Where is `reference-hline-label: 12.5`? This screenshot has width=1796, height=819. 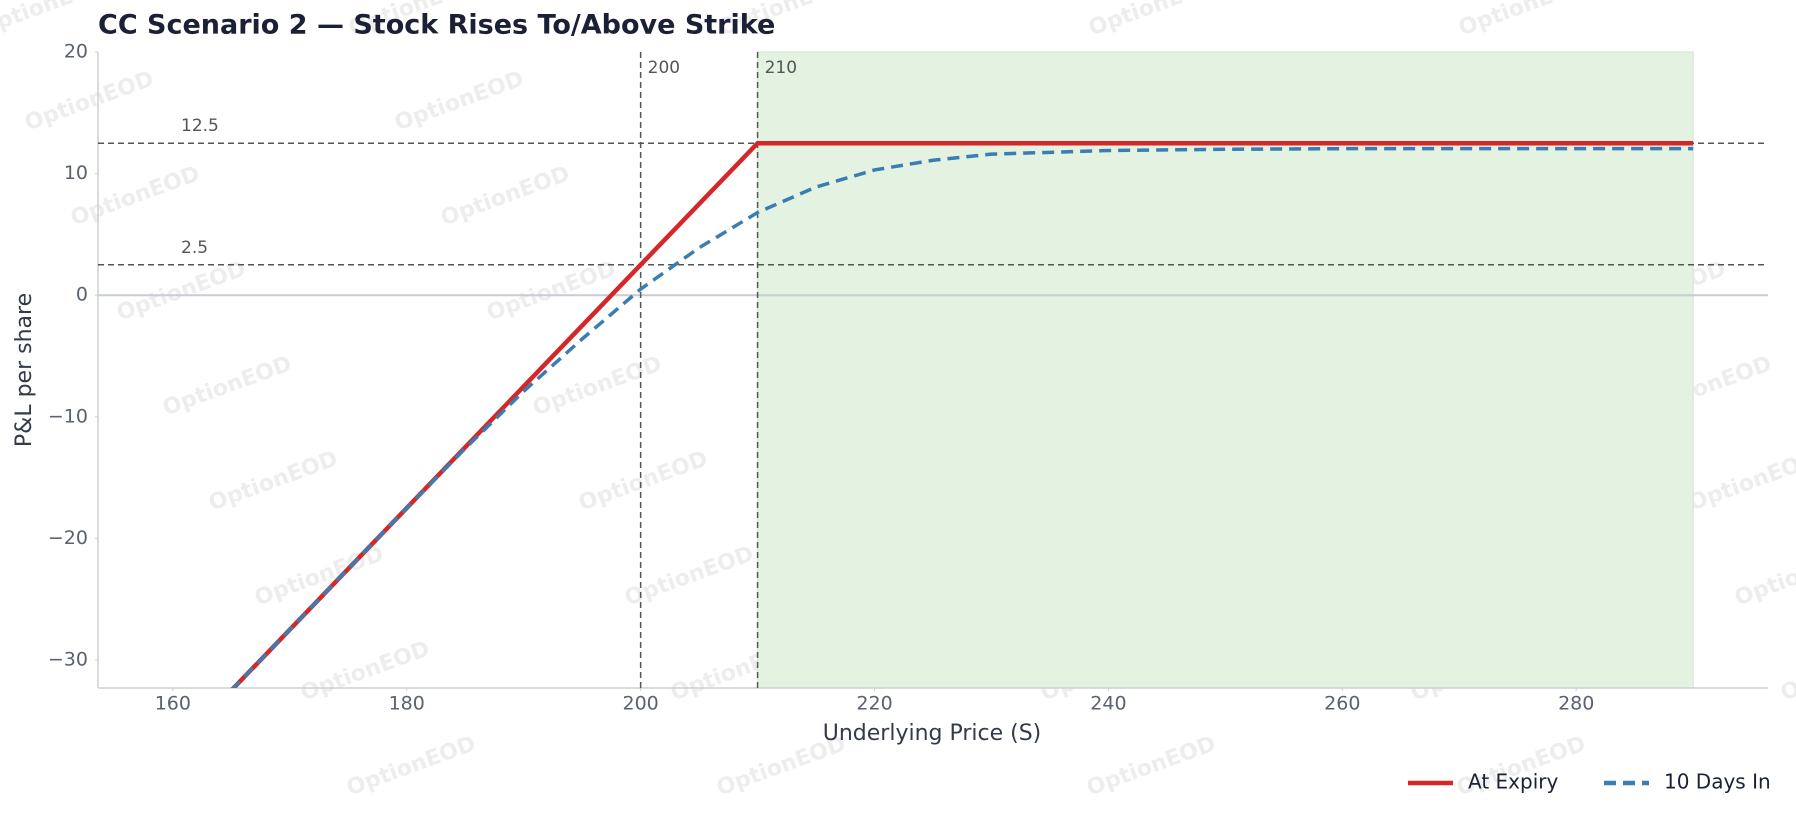
reference-hline-label: 12.5 is located at coordinates (200, 126).